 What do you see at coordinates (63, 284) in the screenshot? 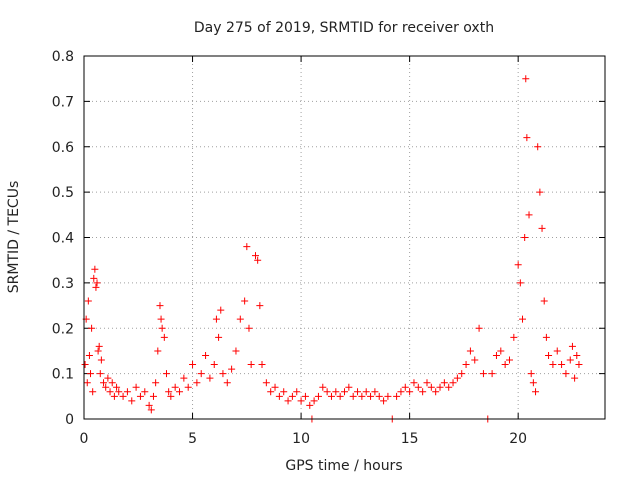
I see `y-tick-label: 0.3` at bounding box center [63, 284].